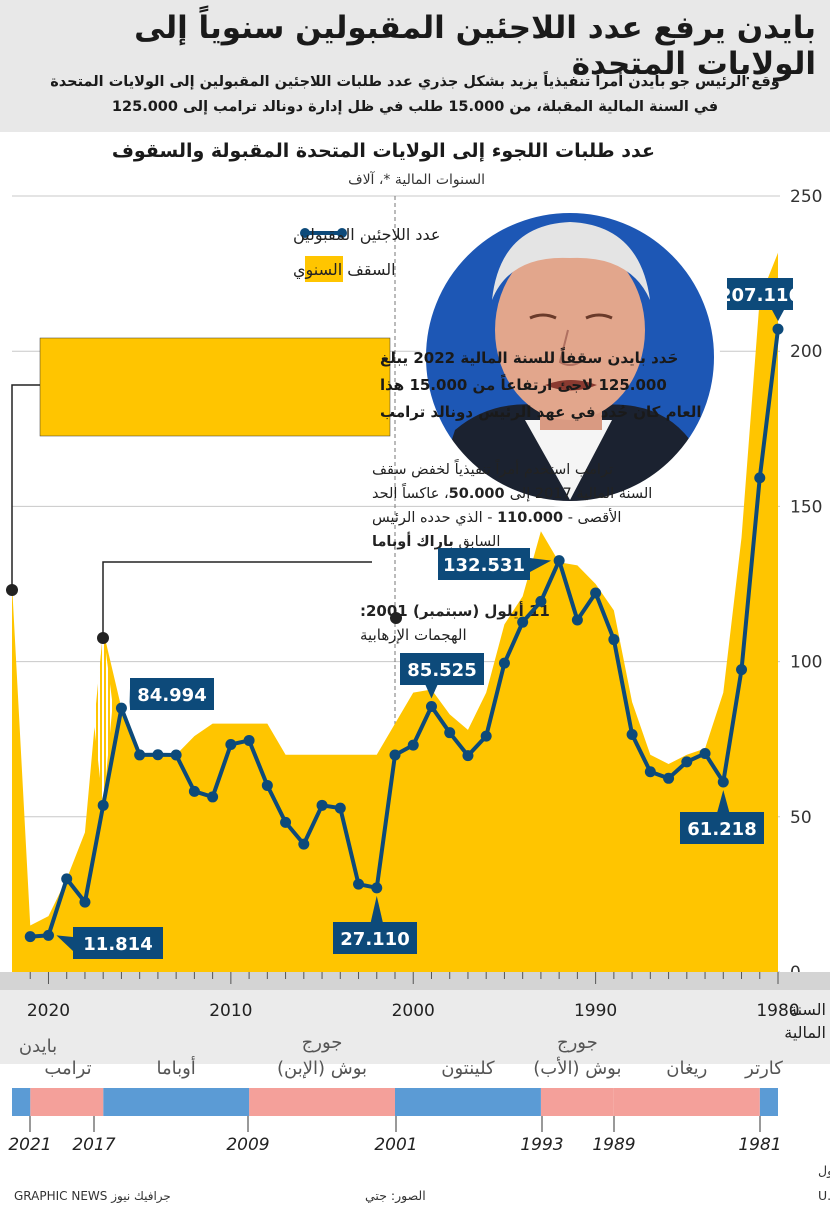 The width and height of the screenshot is (830, 1215). Describe the element at coordinates (103, 719) in the screenshot. I see `trump-cut-hatch` at that location.